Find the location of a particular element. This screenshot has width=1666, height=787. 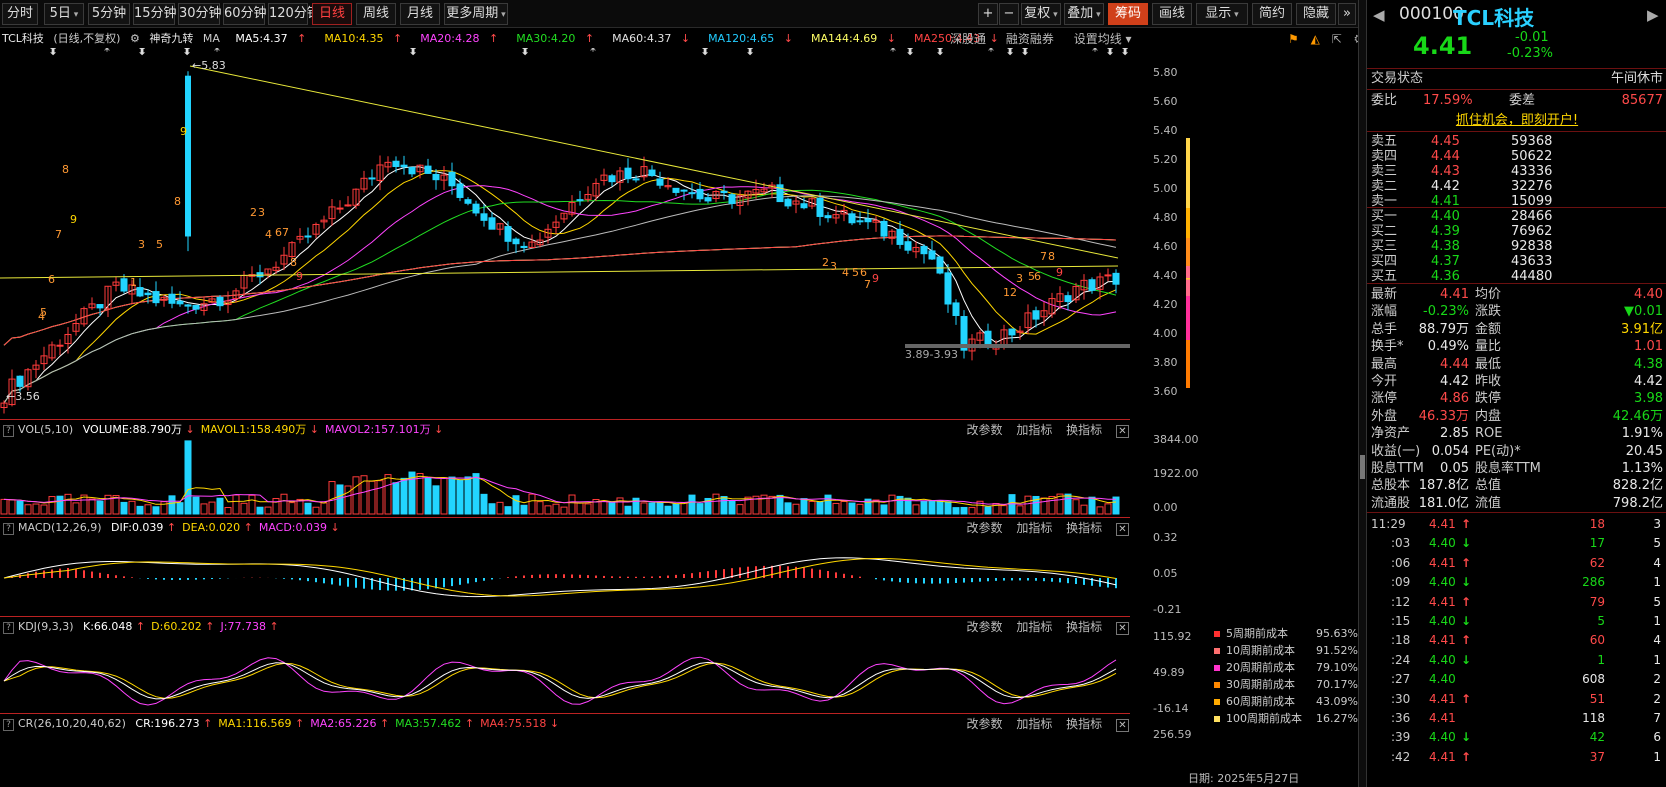

order-book-row: 卖五 4.45 59368 is located at coordinates (1518, 142).